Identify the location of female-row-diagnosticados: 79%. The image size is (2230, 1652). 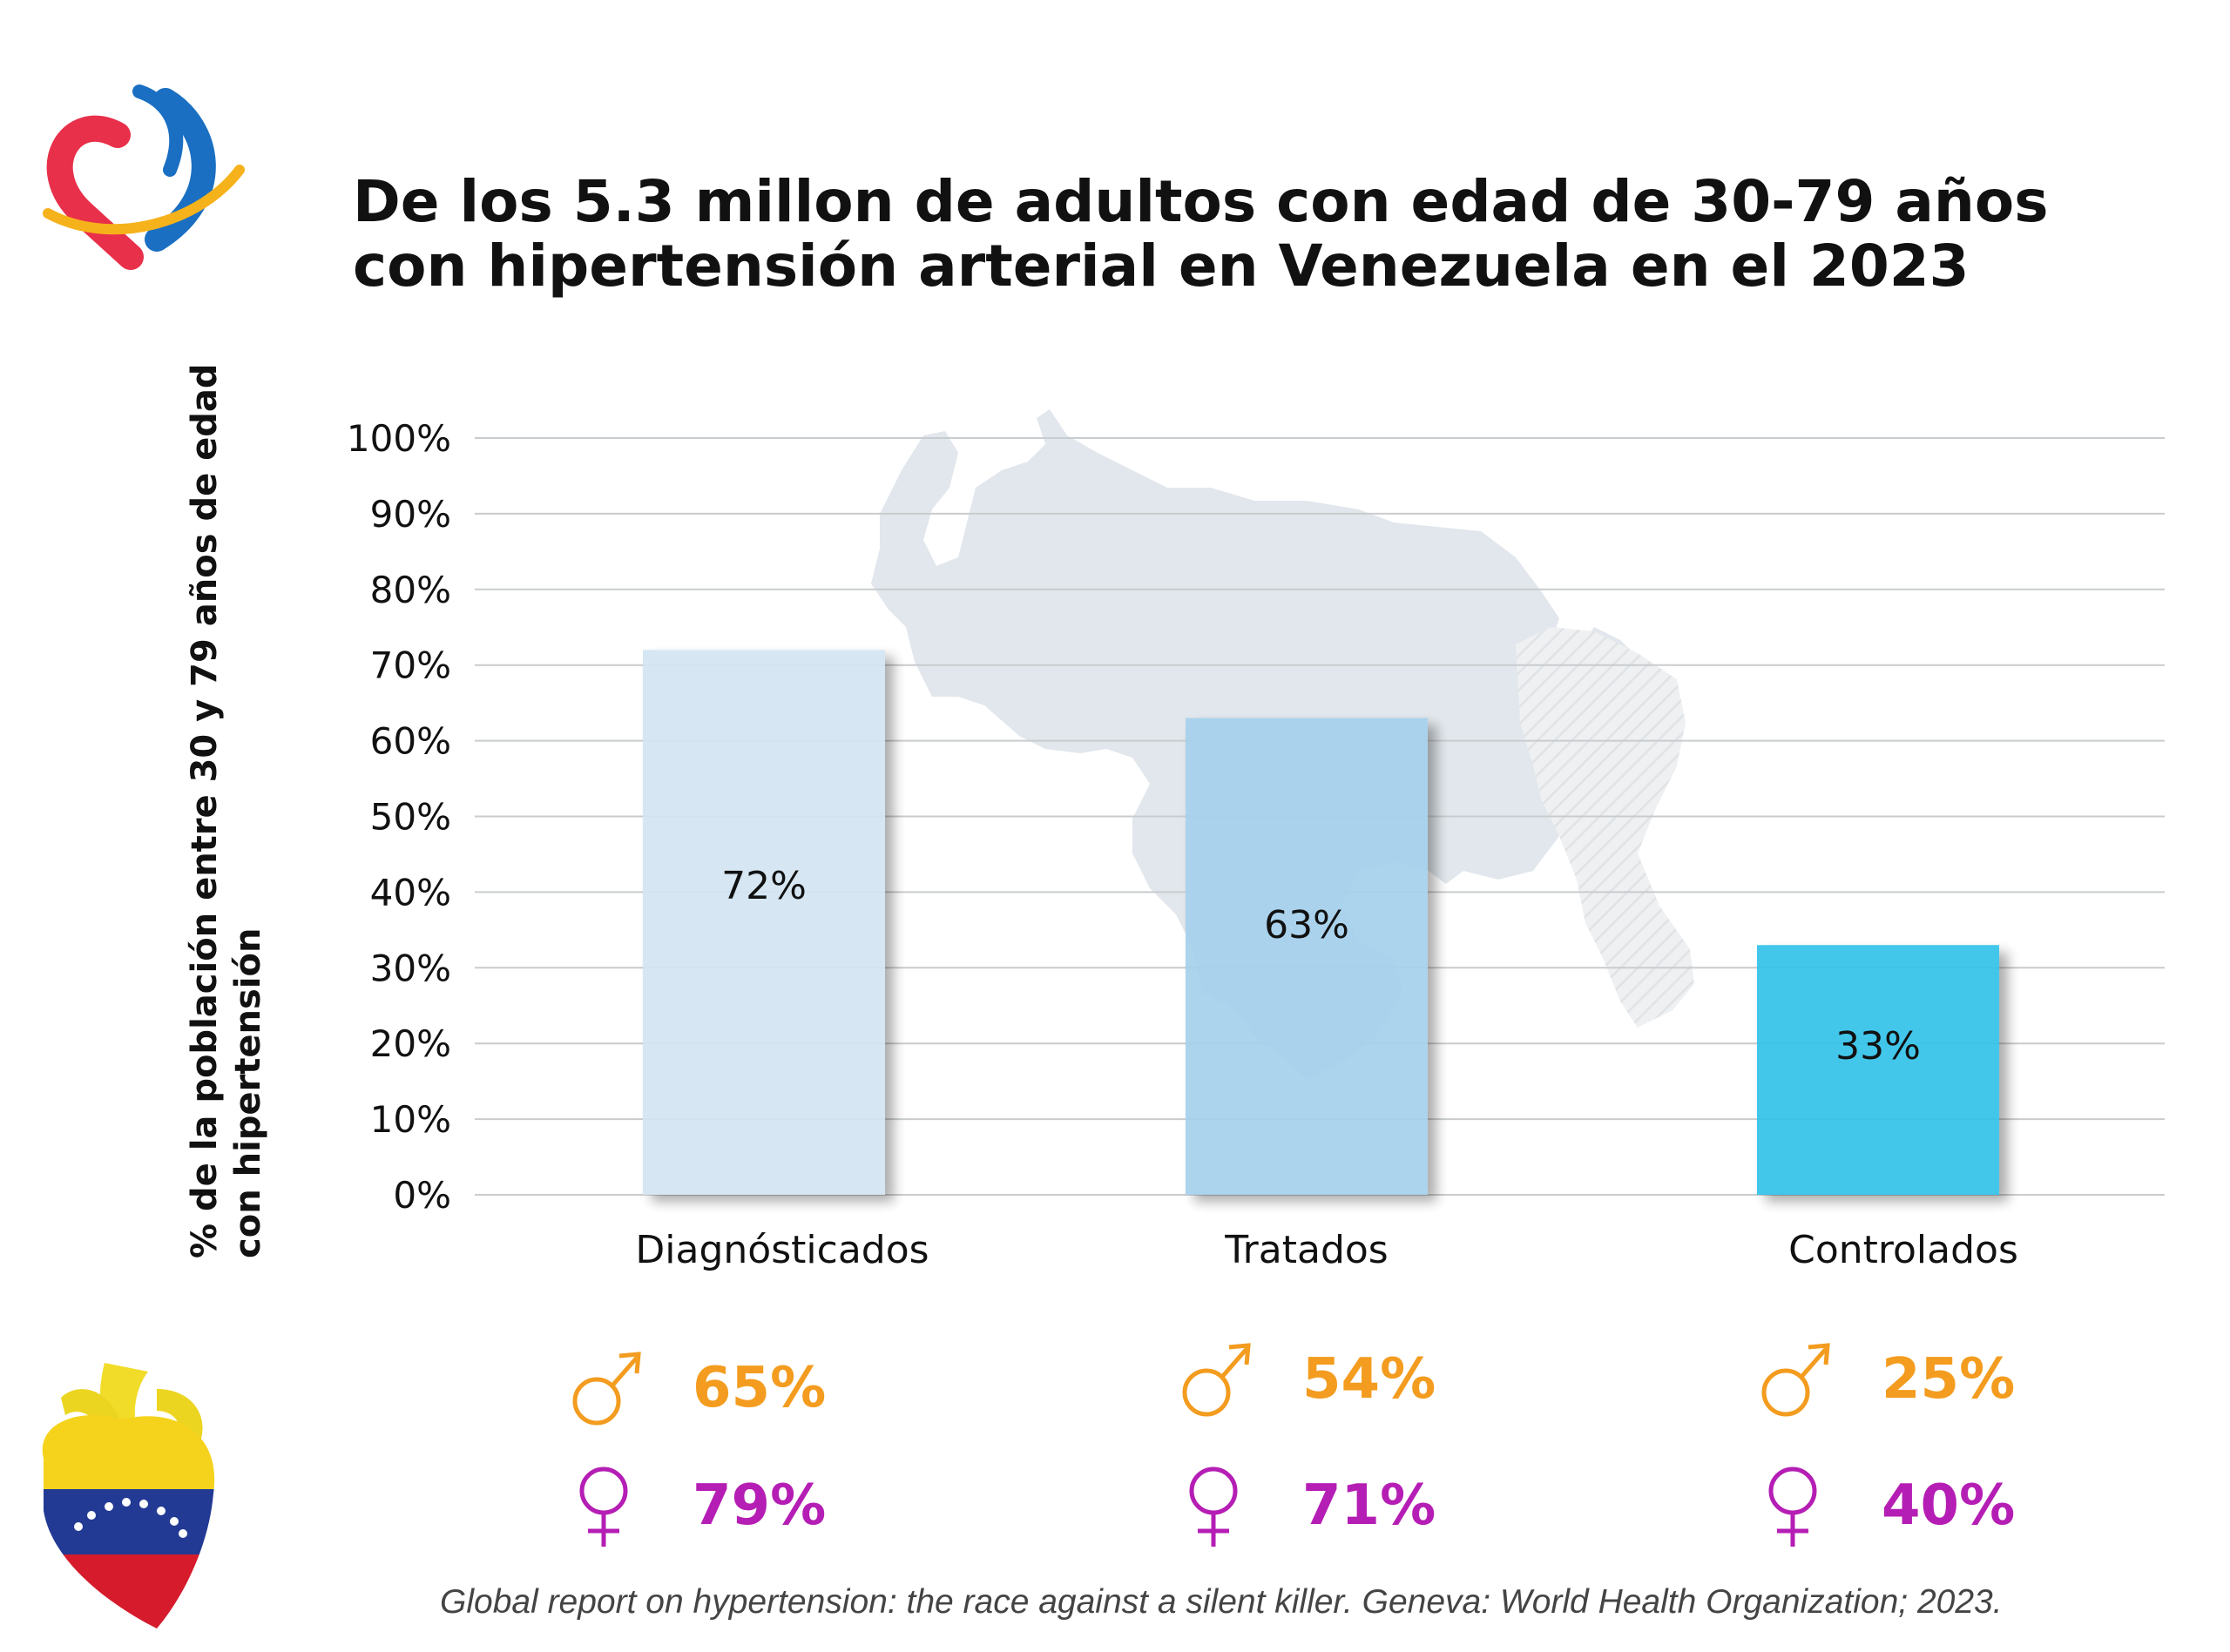
(698, 1505).